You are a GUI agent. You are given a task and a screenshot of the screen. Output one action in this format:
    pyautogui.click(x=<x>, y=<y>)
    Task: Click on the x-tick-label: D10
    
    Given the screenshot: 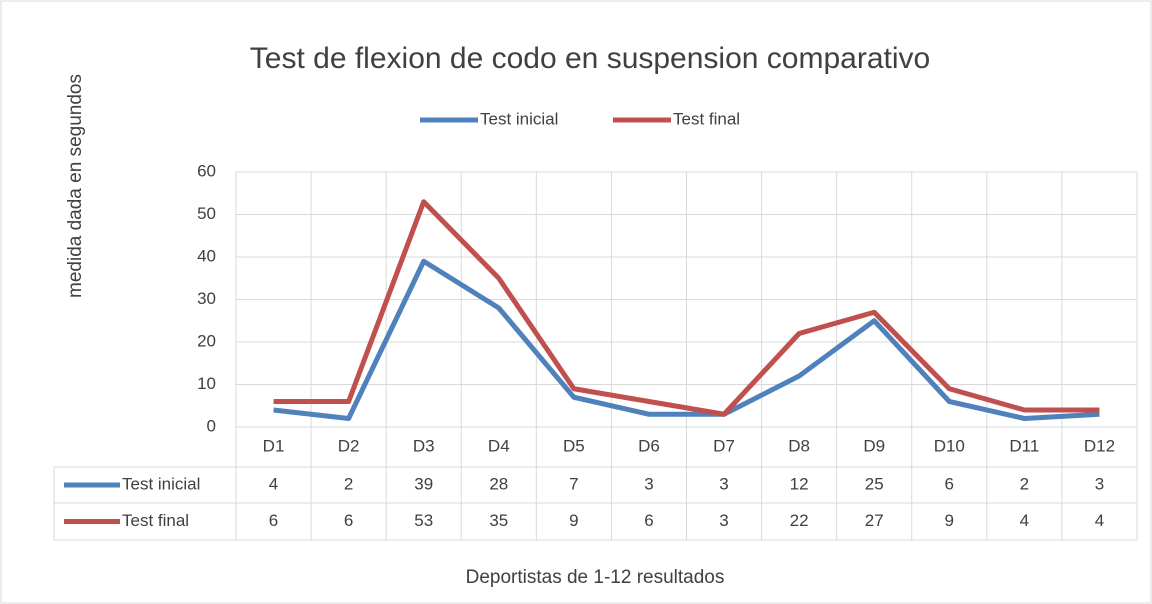 What is the action you would take?
    pyautogui.click(x=949, y=445)
    